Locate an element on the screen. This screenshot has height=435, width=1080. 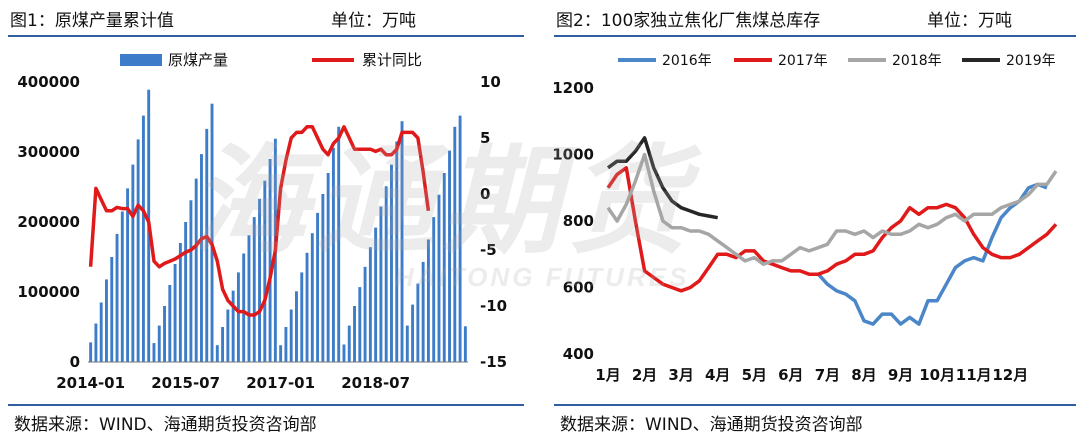
y-tick-label: 100000 is located at coordinates (48, 292).